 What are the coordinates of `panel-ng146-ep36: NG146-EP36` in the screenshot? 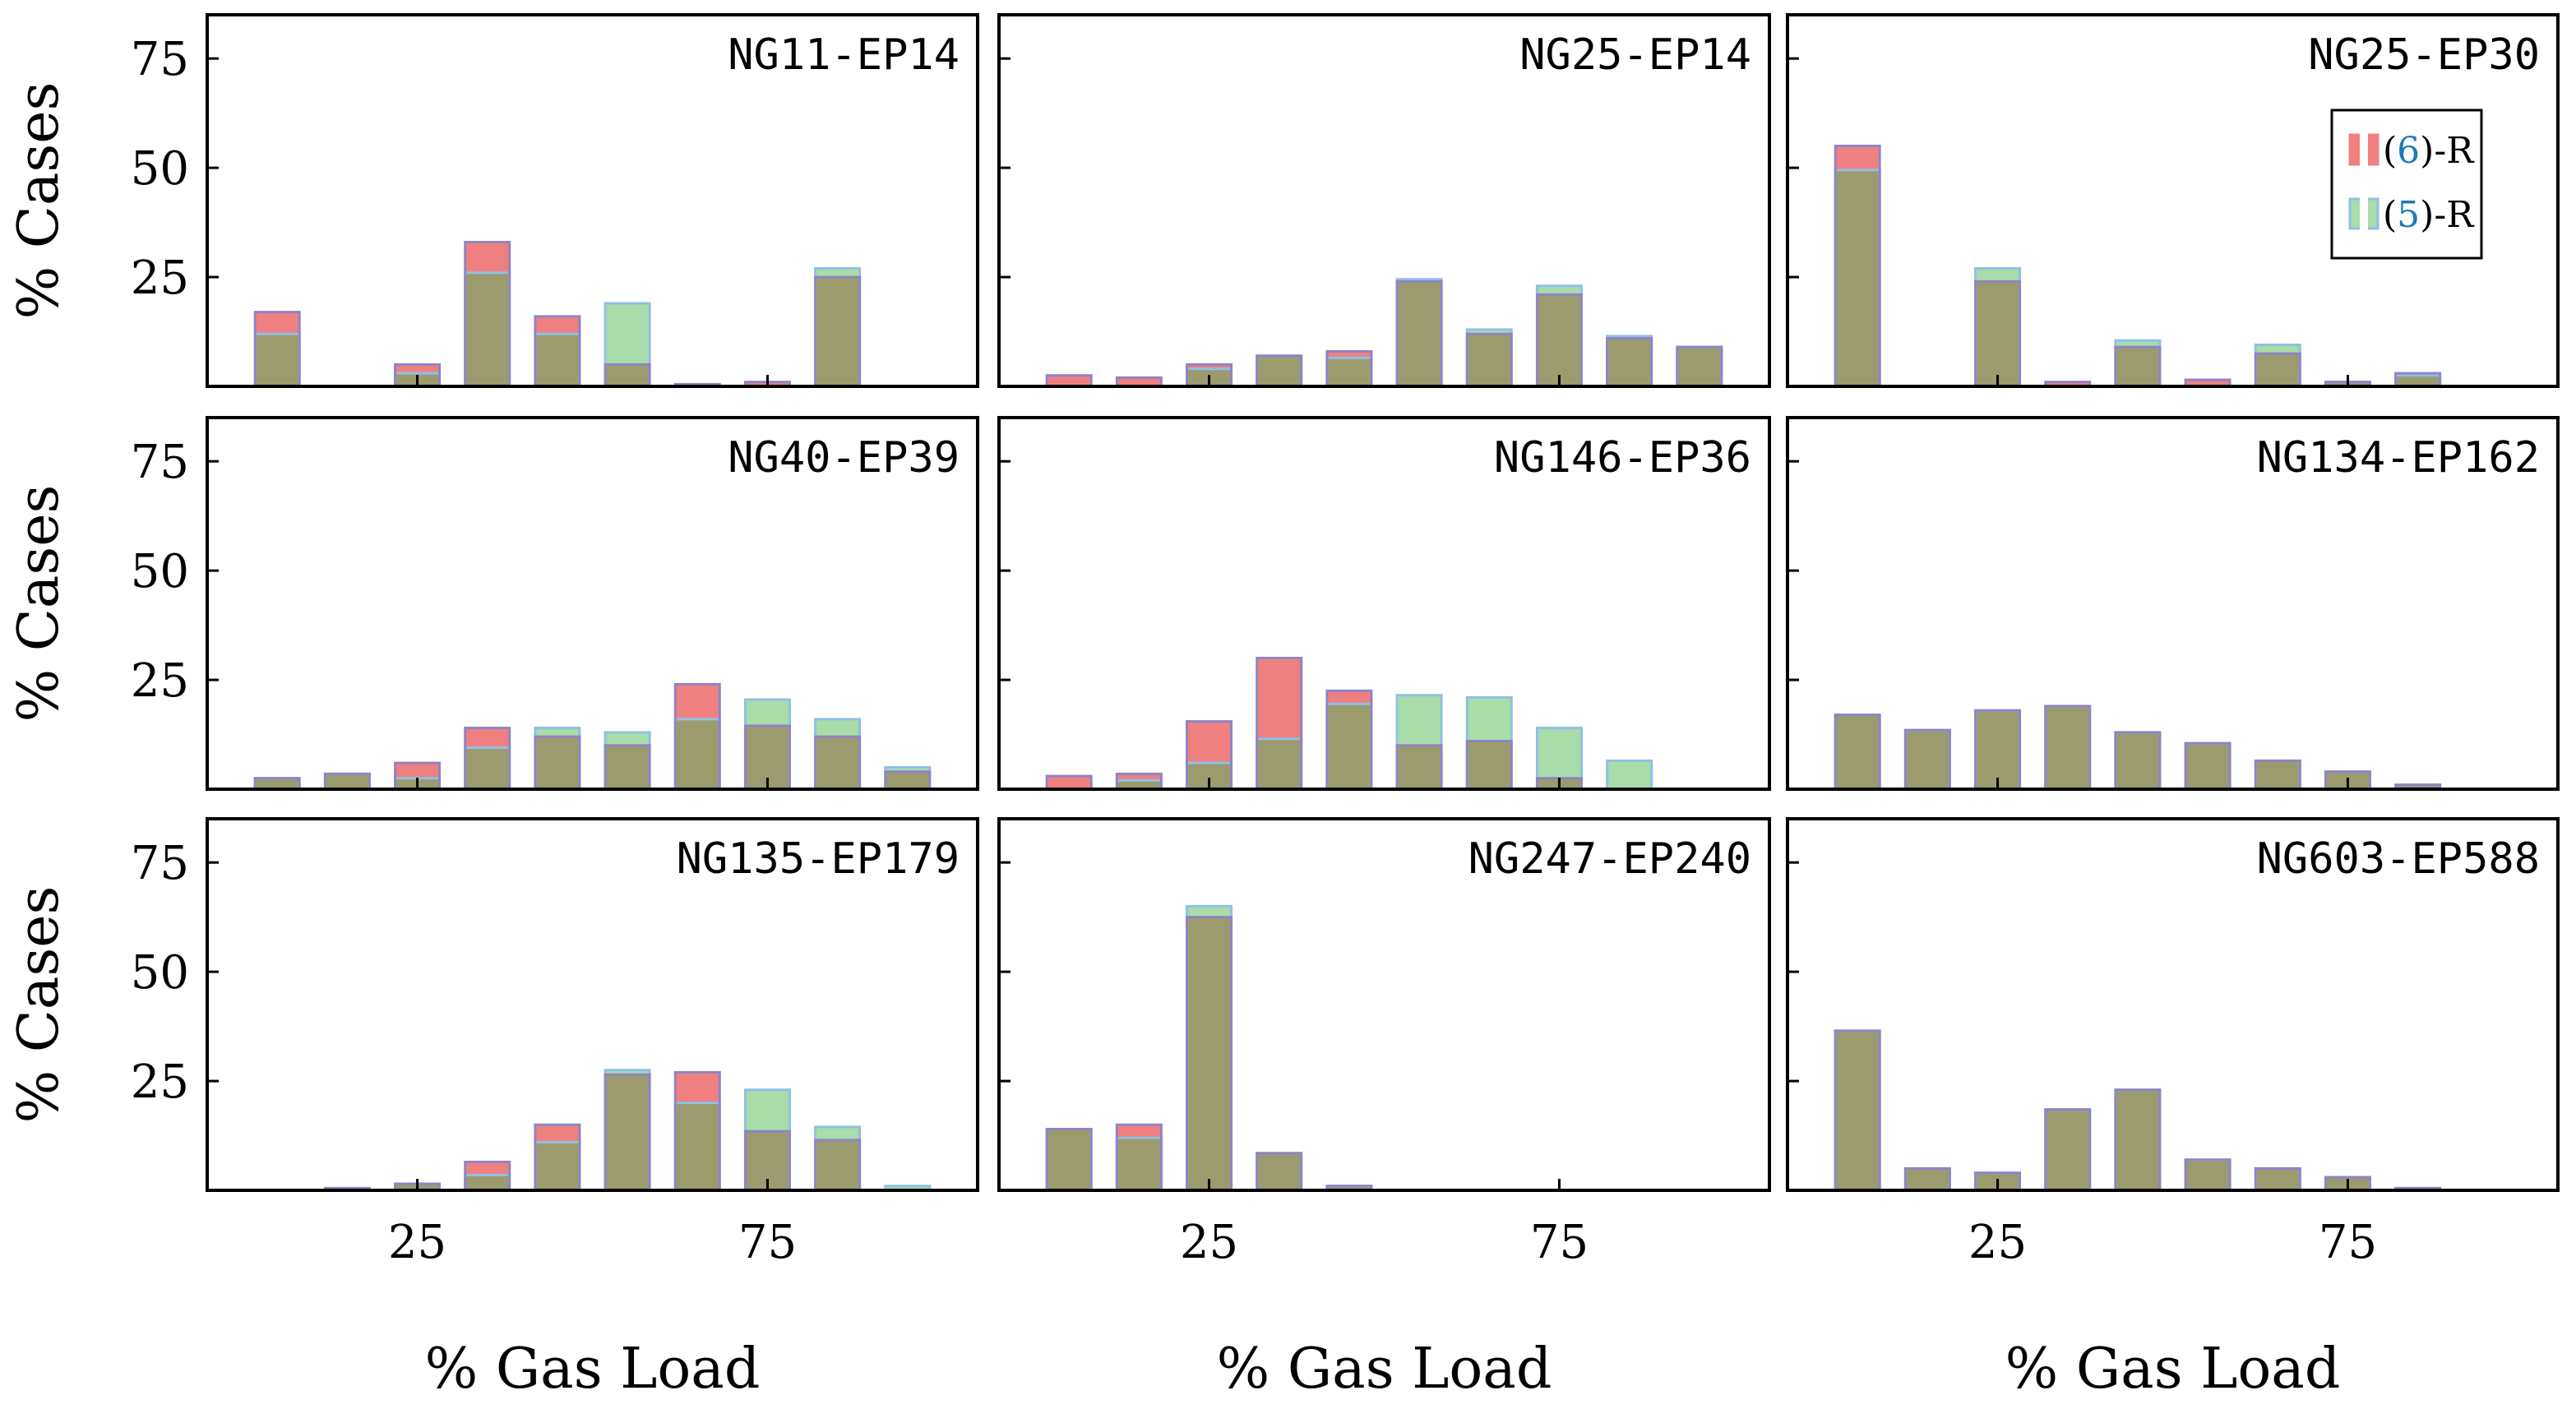 It's located at (1384, 603).